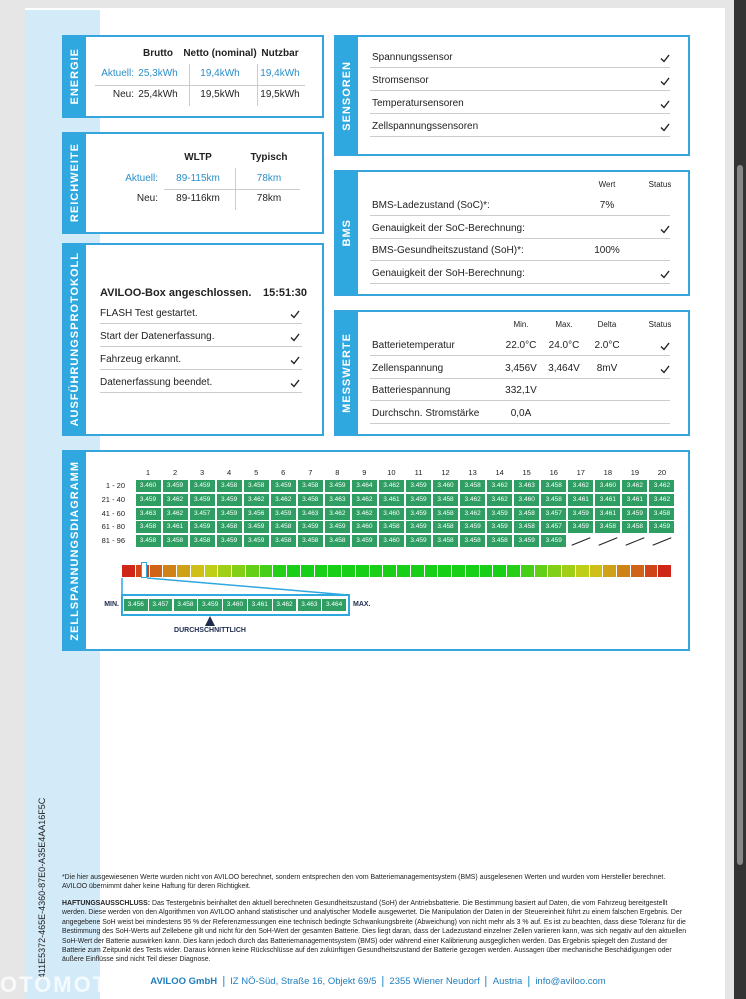 The height and width of the screenshot is (999, 746). I want to click on column-number: 15, so click(526, 472).